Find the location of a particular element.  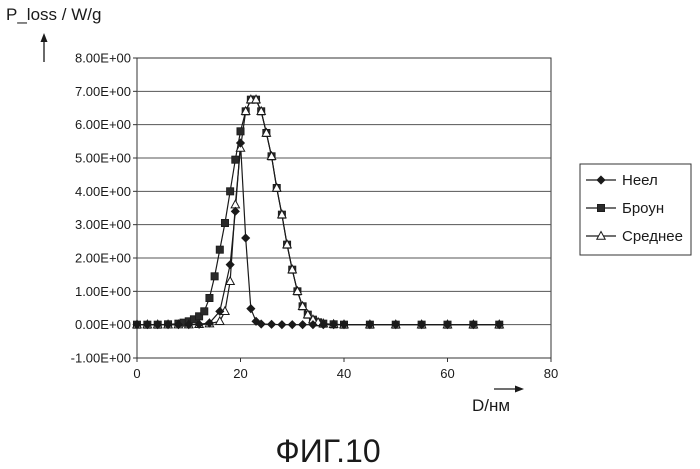

legend-marker-square is located at coordinates (600, 207).